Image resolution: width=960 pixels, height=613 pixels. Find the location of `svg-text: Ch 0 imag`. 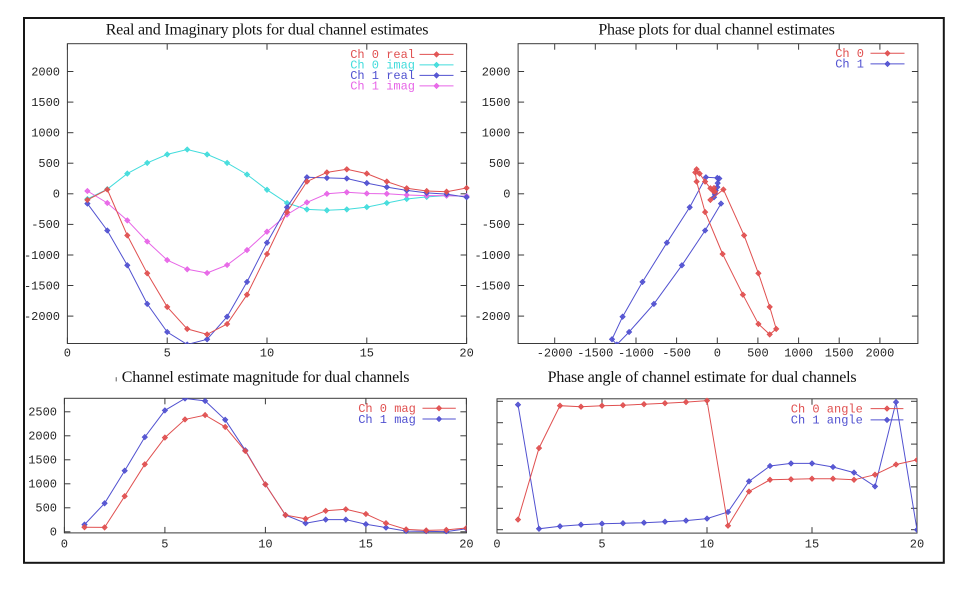

svg-text: Ch 0 imag is located at coordinates (382, 66).